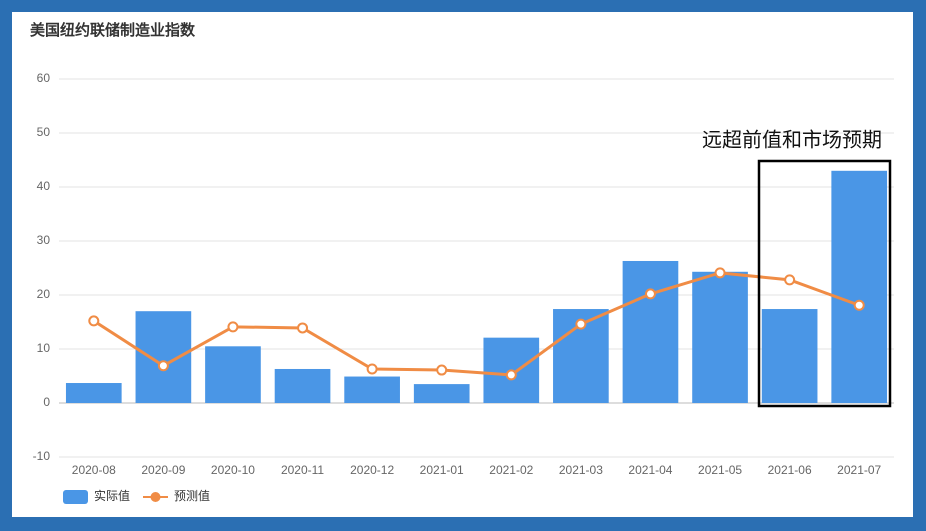 The width and height of the screenshot is (926, 531). Describe the element at coordinates (192, 495) in the screenshot. I see `legend-label: 预测值` at that location.